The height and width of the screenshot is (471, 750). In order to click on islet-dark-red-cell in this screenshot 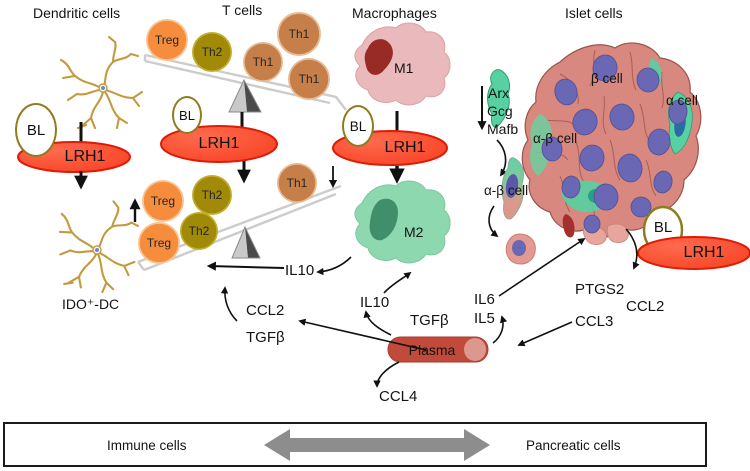, I will do `click(568, 226)`.